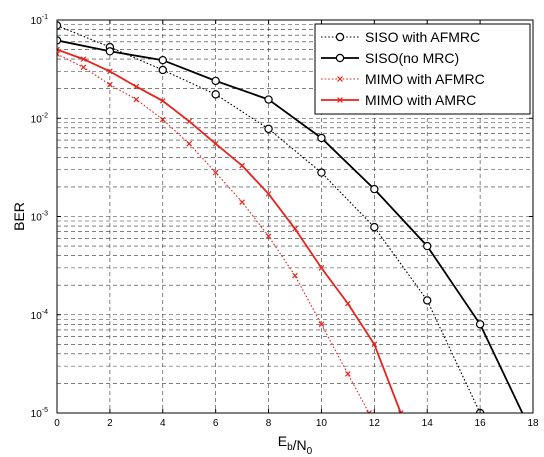  I want to click on x-tick-label: 4, so click(163, 423).